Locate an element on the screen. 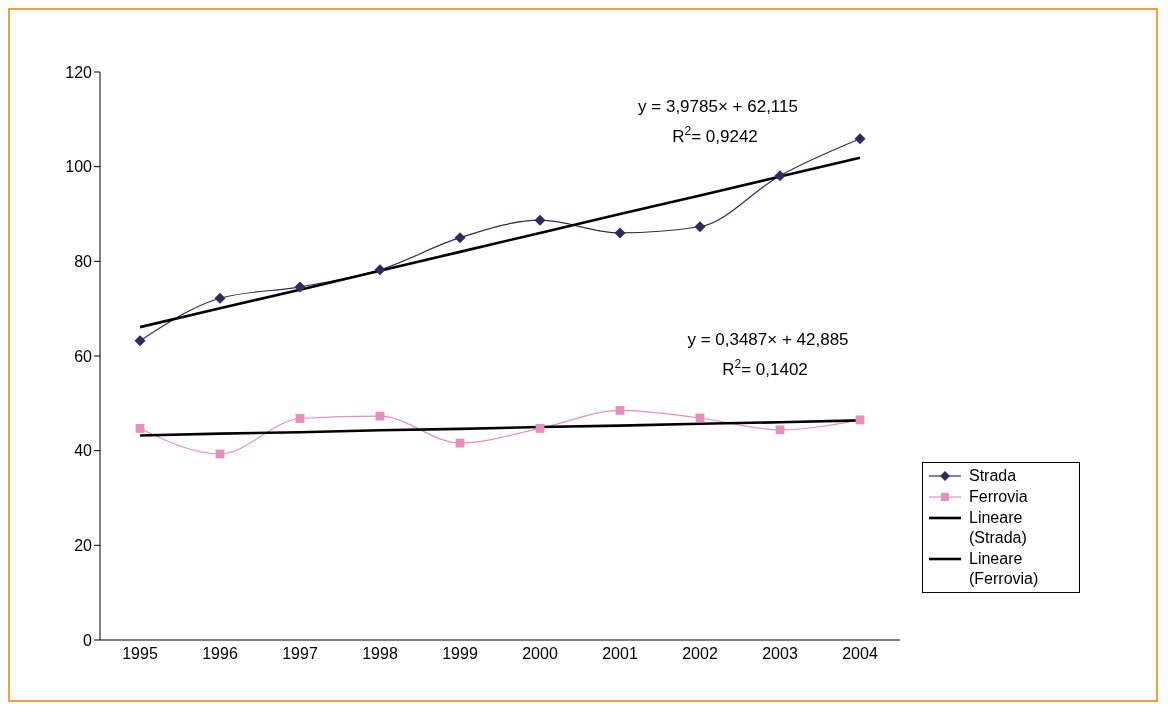  y-tick-label: 40 is located at coordinates (83, 451).